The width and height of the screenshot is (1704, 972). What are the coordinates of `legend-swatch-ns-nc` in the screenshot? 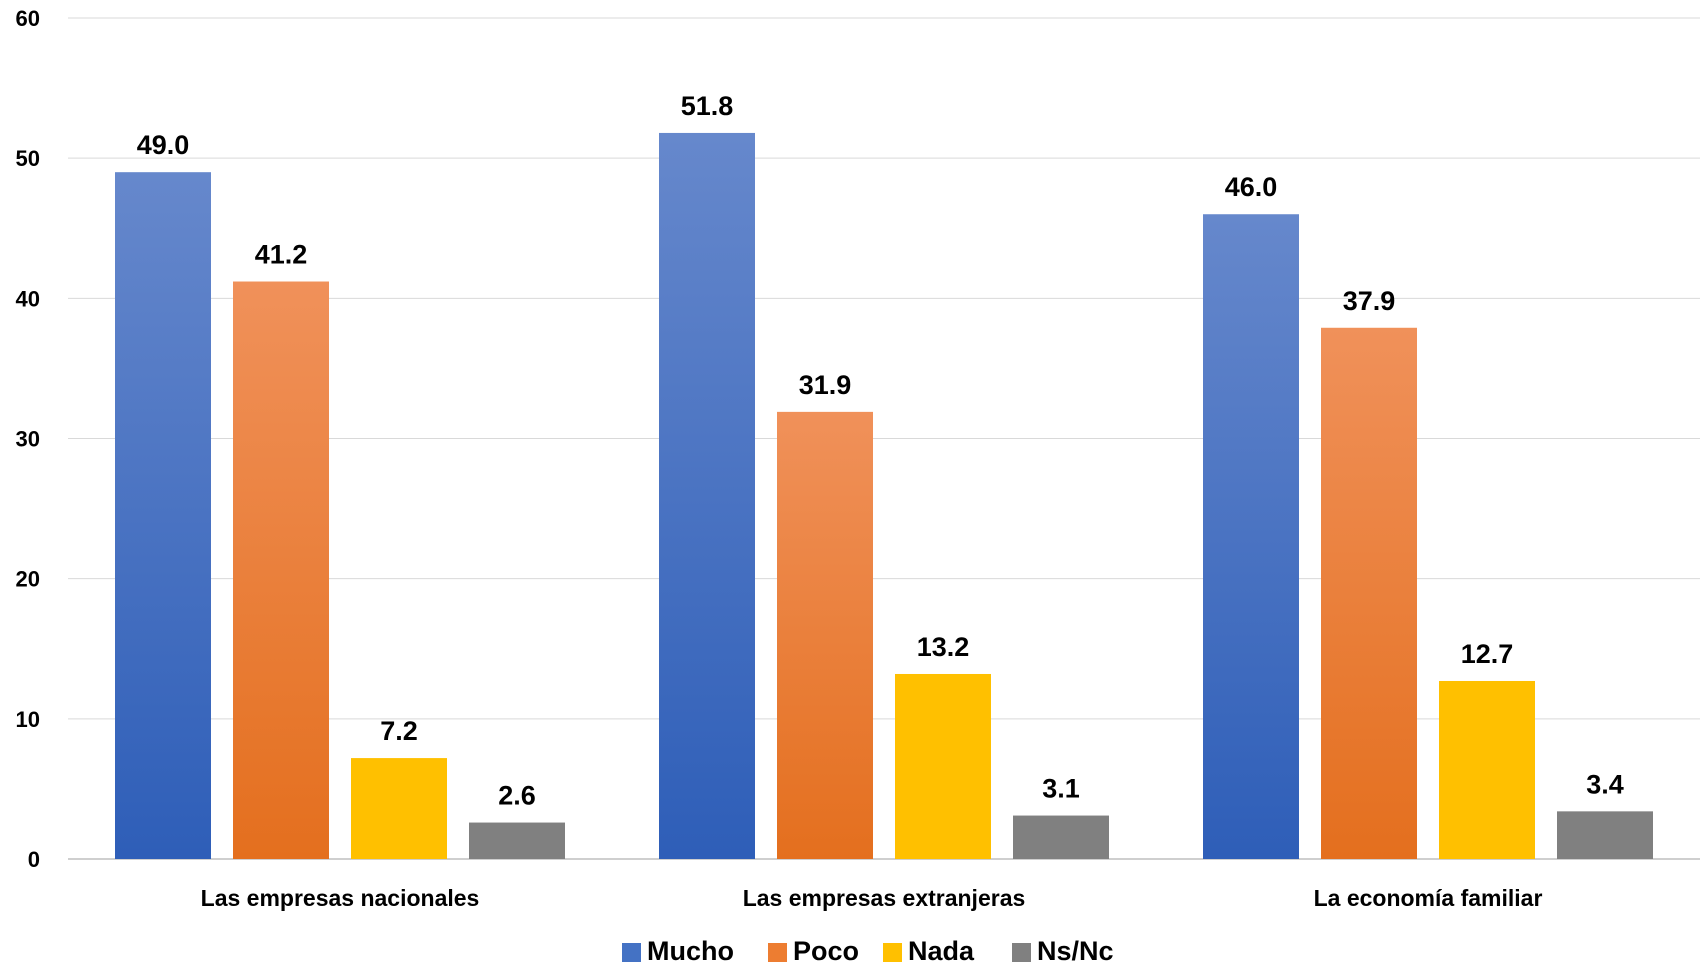 It's located at (1021, 952).